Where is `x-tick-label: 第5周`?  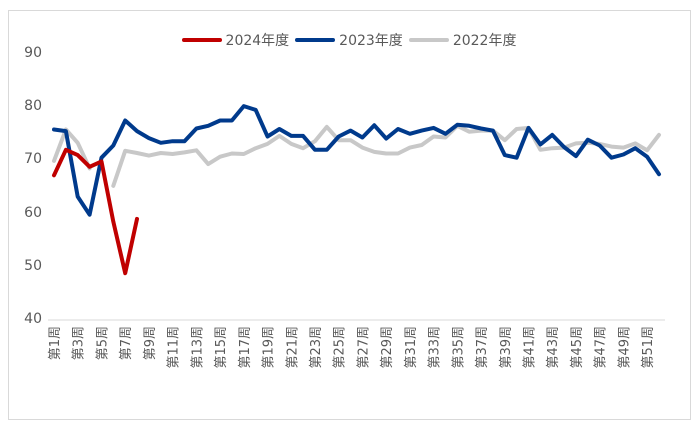 x-tick-label: 第5周 is located at coordinates (102, 343).